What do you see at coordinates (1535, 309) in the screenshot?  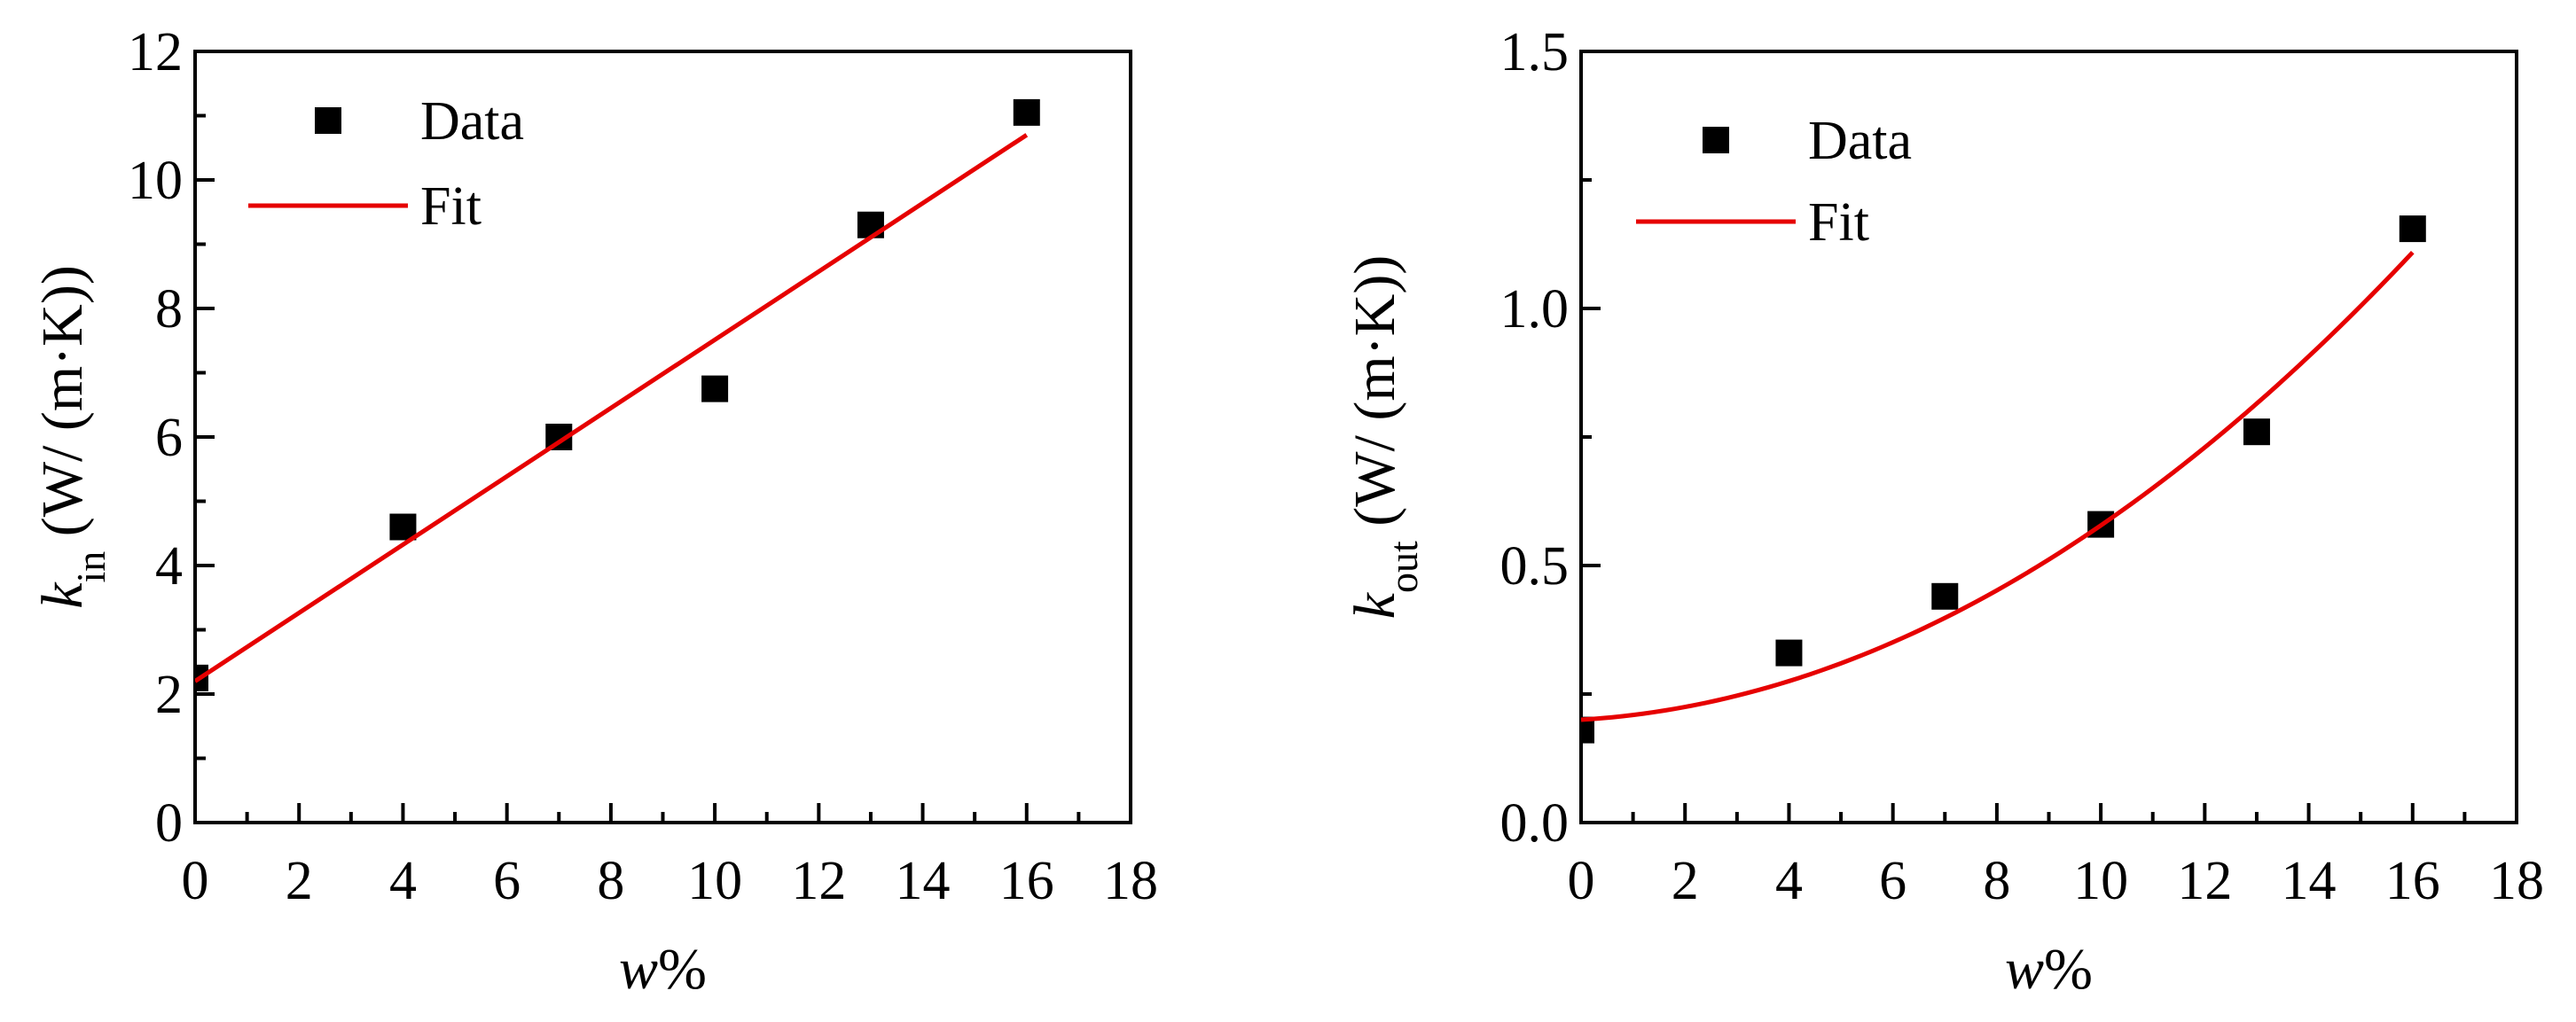 I see `y-tick-label: 1.0` at bounding box center [1535, 309].